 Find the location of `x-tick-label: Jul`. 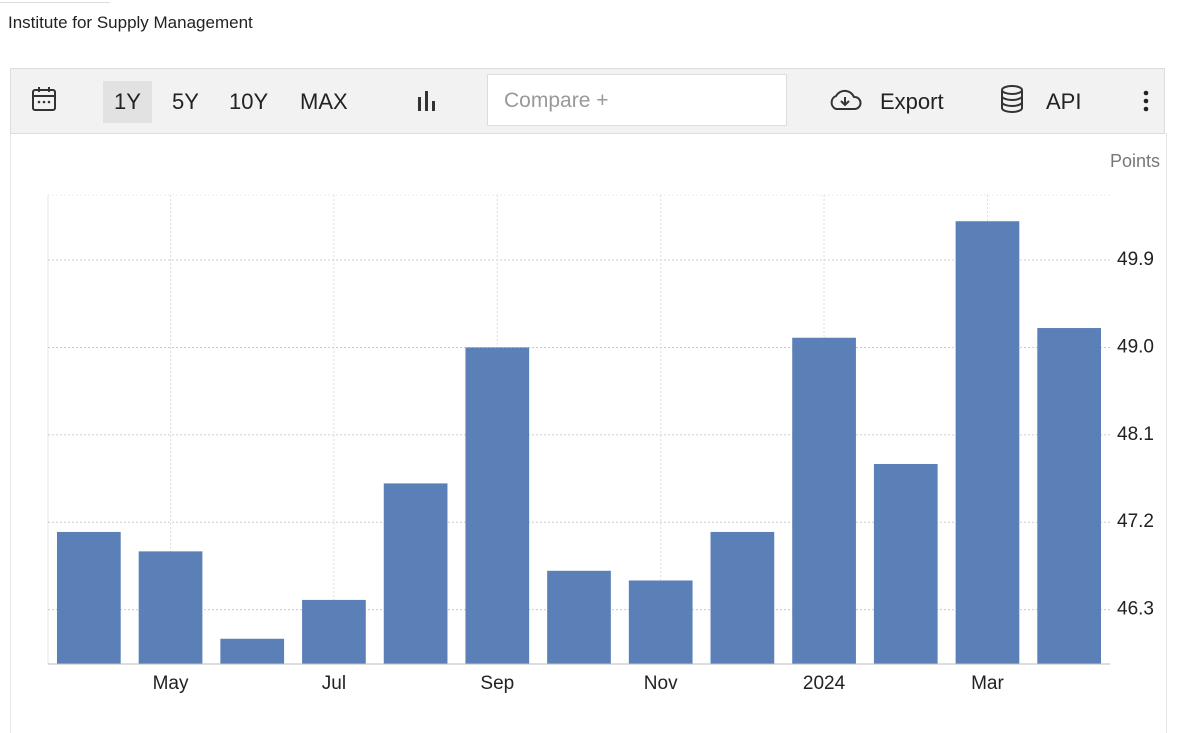

x-tick-label: Jul is located at coordinates (334, 683).